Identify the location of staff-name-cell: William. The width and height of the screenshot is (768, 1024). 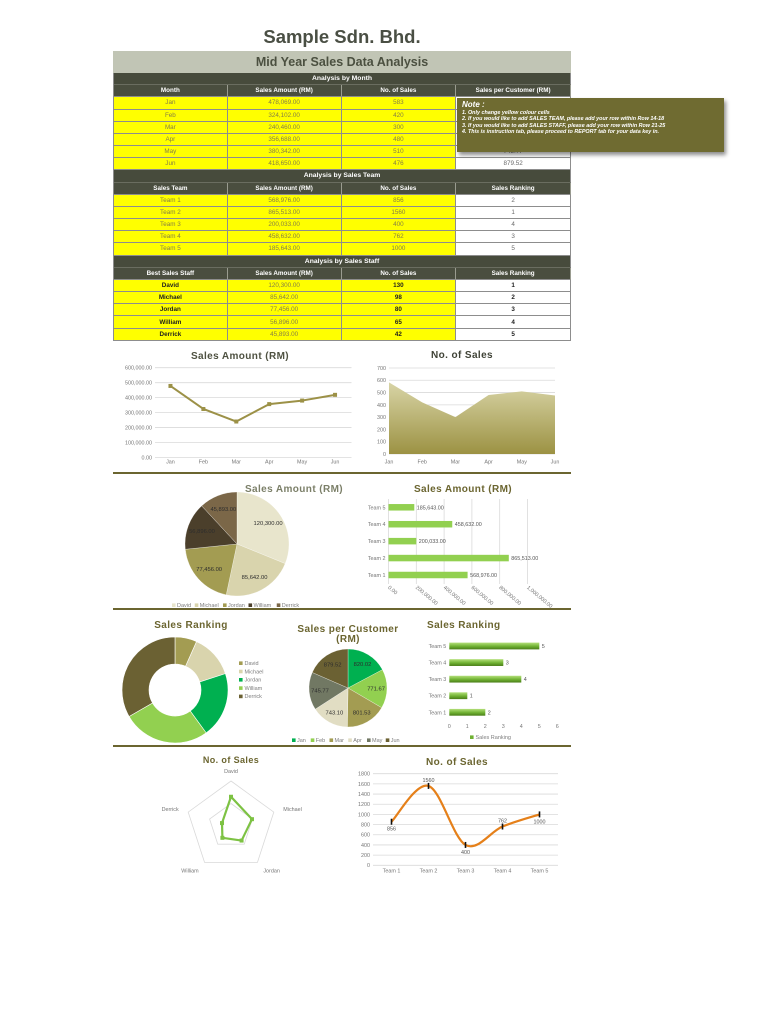
(171, 322).